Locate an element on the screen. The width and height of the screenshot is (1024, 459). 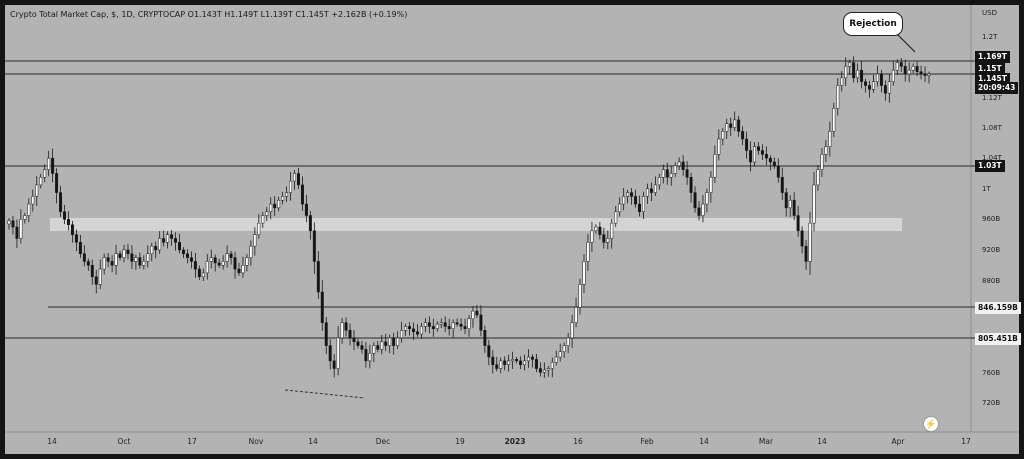
currency-label: USD is located at coordinates (989, 13).